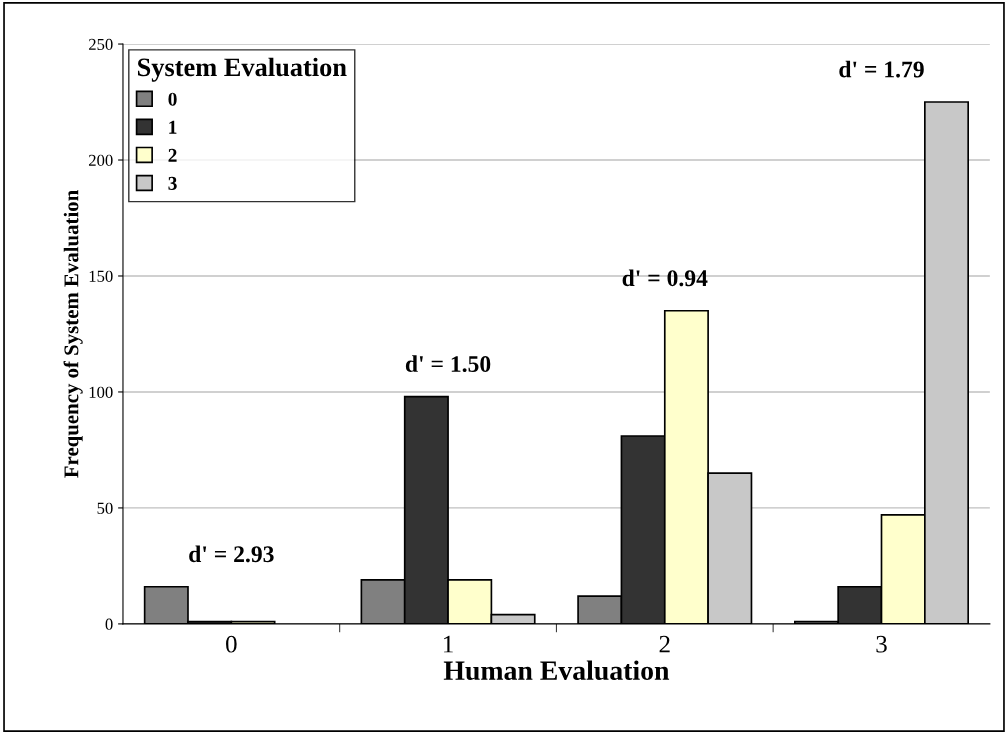 This screenshot has width=1008, height=734. I want to click on legend-label: 3, so click(172, 183).